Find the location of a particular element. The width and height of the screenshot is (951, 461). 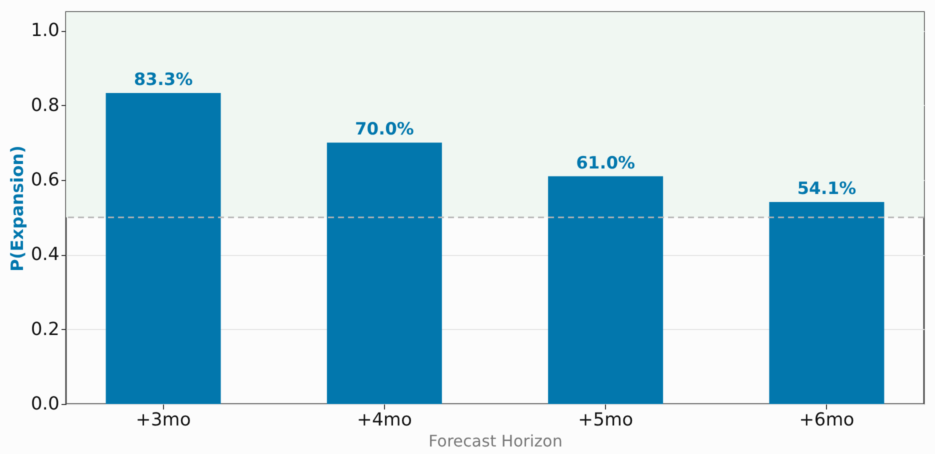

y-axis-title: P(Expansion) is located at coordinates (18, 208).